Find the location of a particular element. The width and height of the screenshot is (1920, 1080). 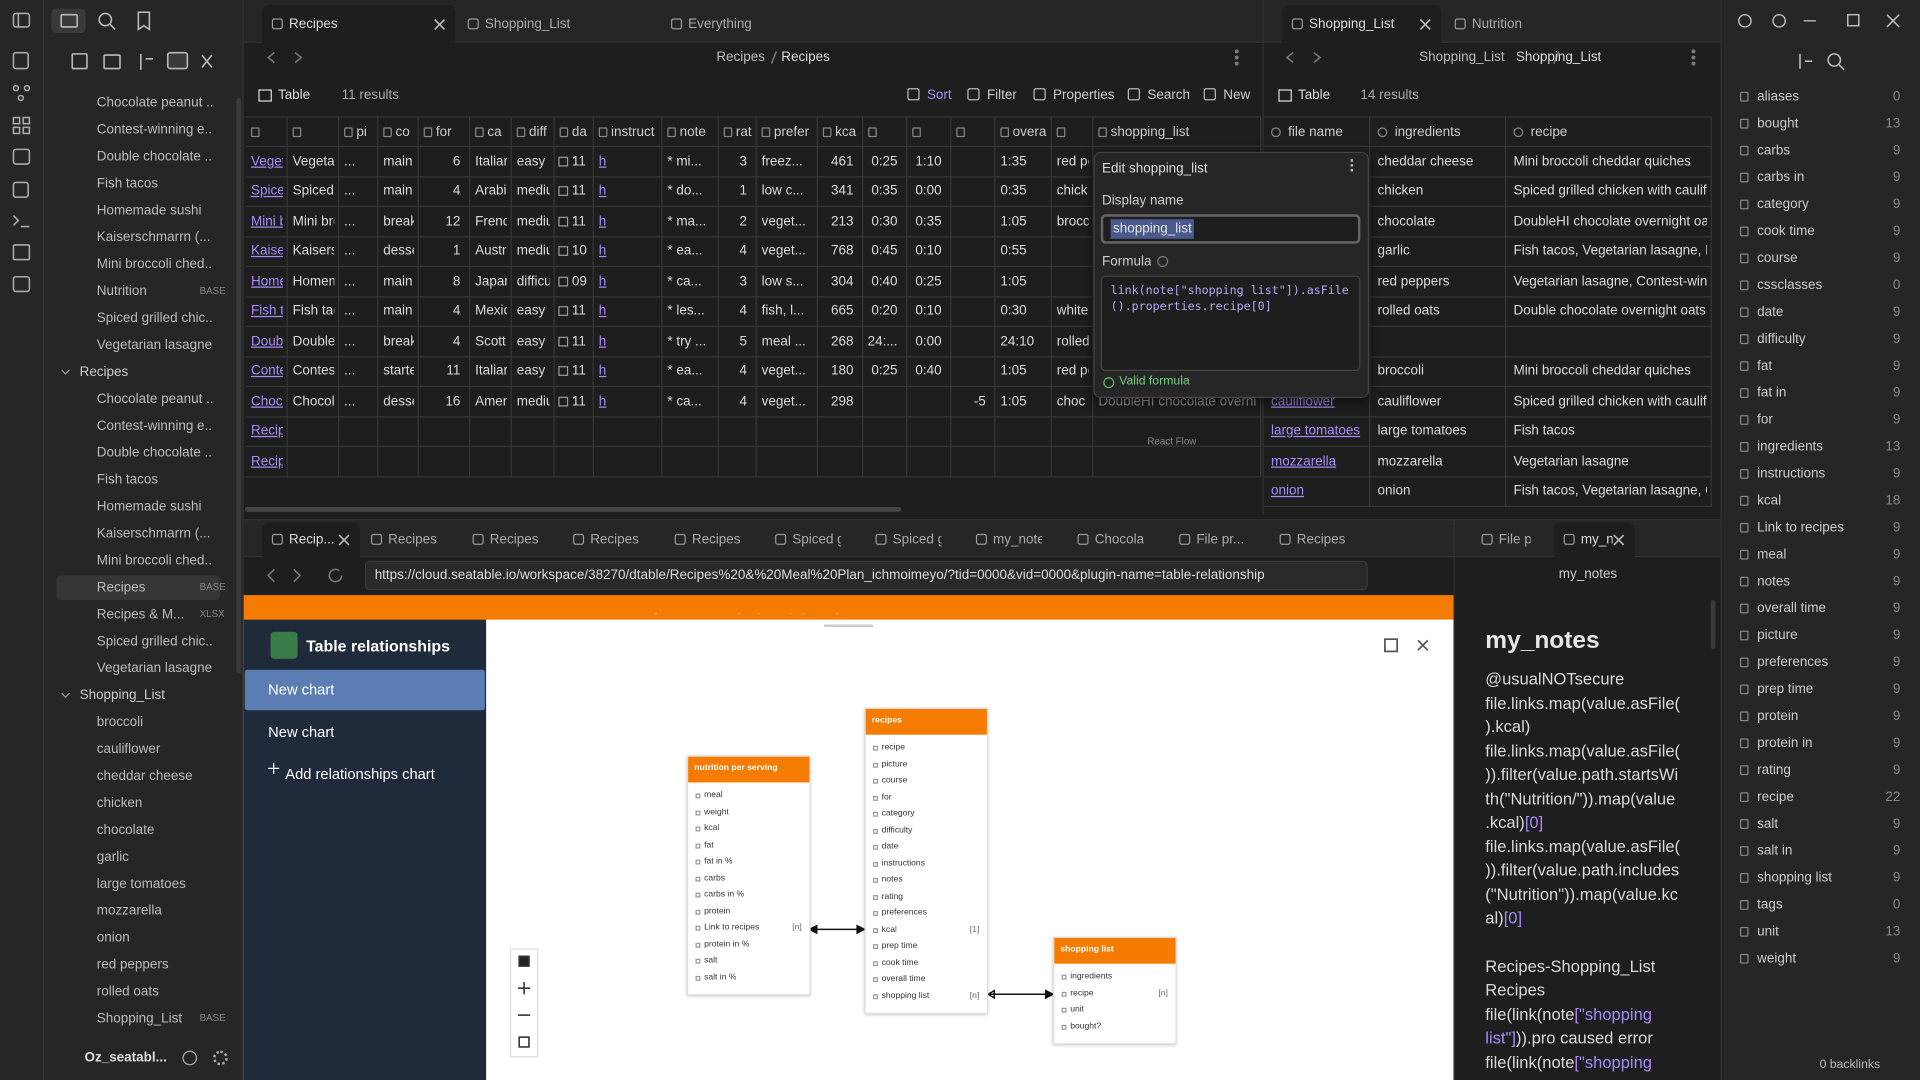

input-text: shopping_list is located at coordinates (1152, 229).